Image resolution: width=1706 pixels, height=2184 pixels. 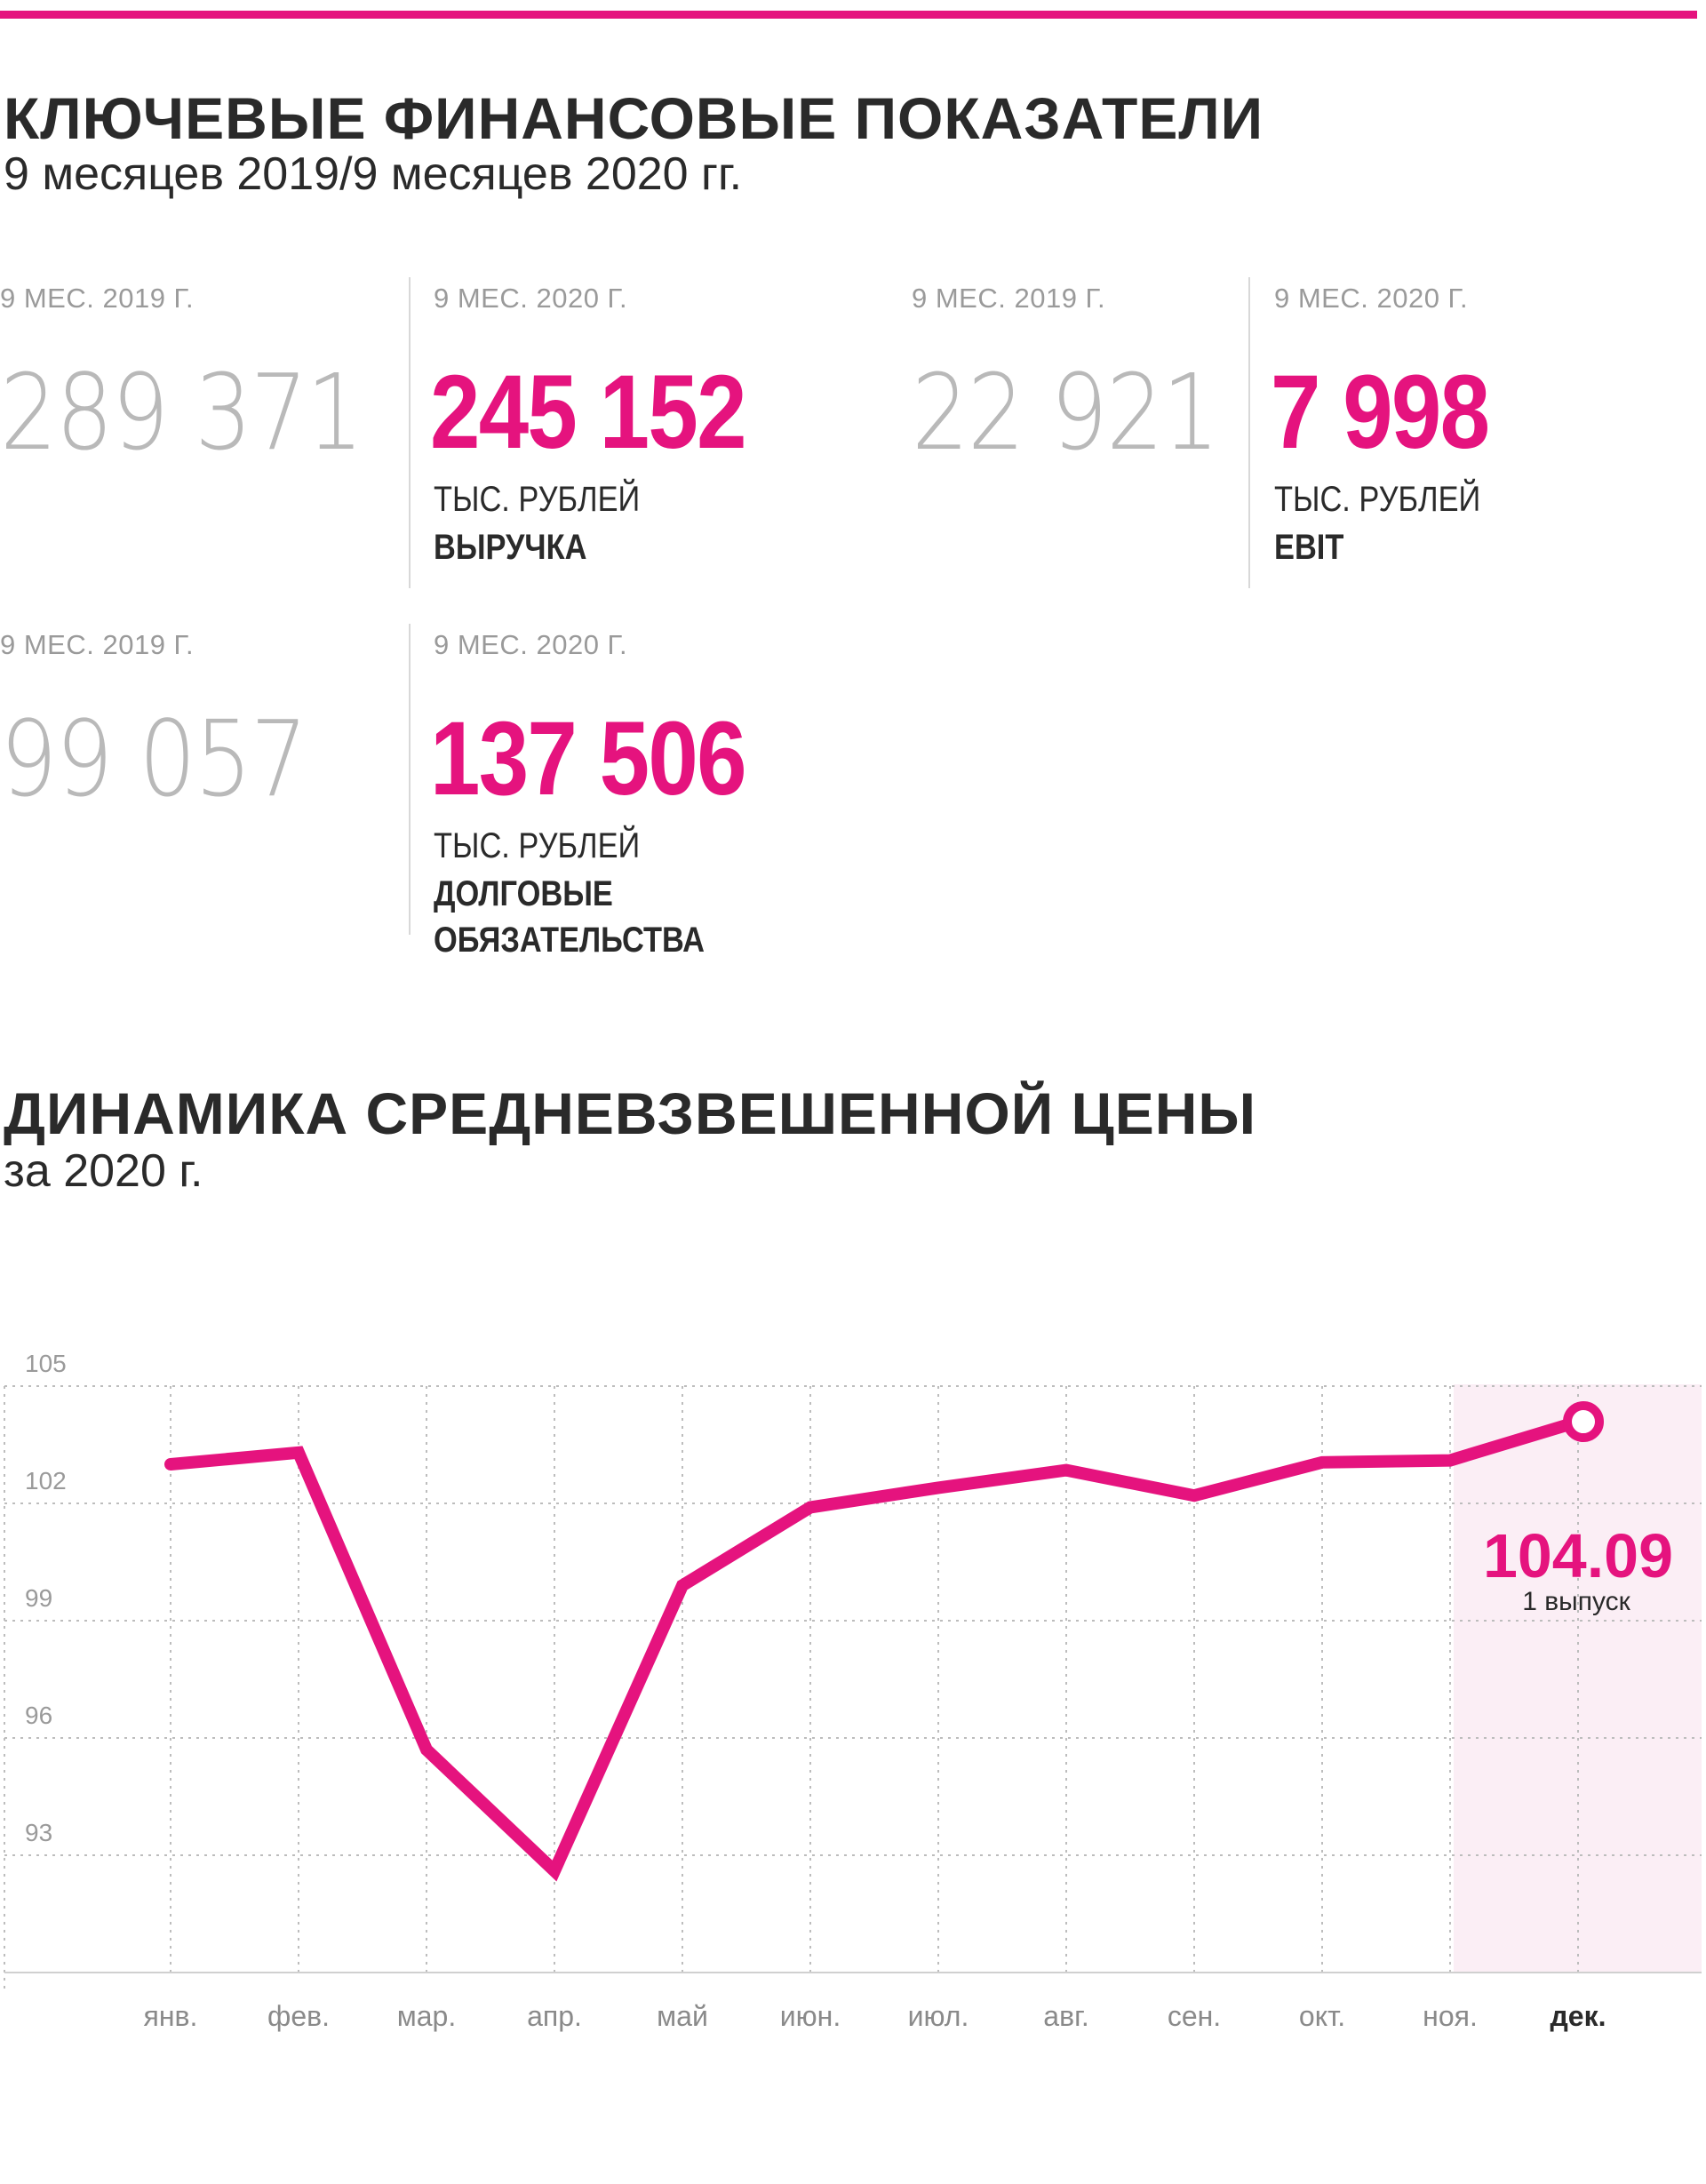 What do you see at coordinates (1578, 2016) in the screenshot?
I see `x-tick-label: дек.` at bounding box center [1578, 2016].